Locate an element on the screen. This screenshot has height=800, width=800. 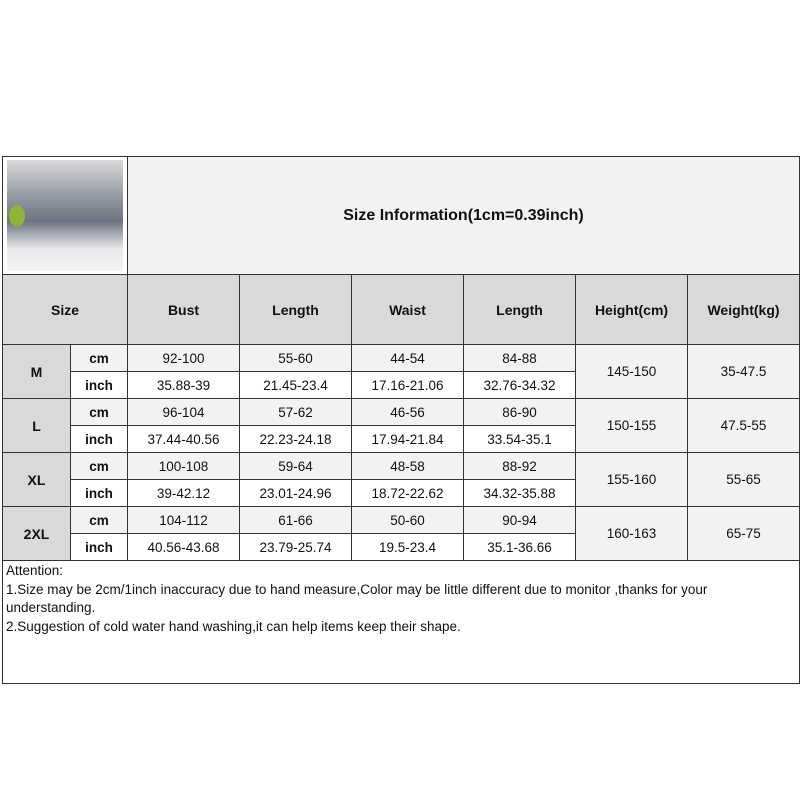
product-image is located at coordinates (65, 215).